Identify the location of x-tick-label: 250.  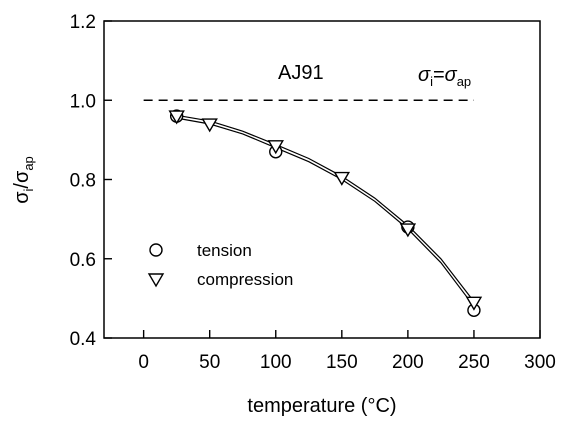
(474, 362).